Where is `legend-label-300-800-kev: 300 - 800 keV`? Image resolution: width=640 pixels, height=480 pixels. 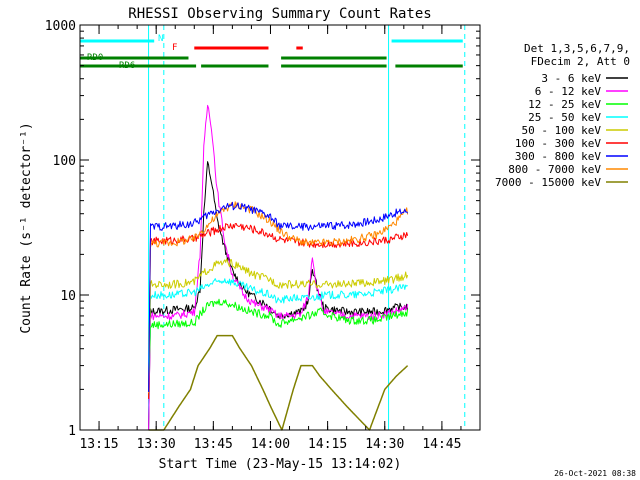
legend-label-300-800-kev: 300 - 800 keV is located at coordinates (558, 156).